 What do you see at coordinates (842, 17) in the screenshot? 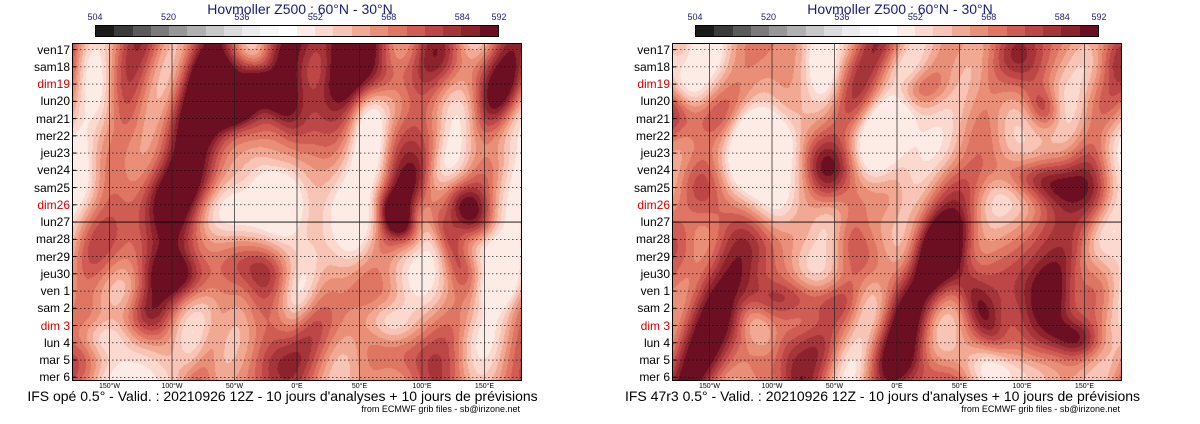
I see `colorbar-tick-label: 536` at bounding box center [842, 17].